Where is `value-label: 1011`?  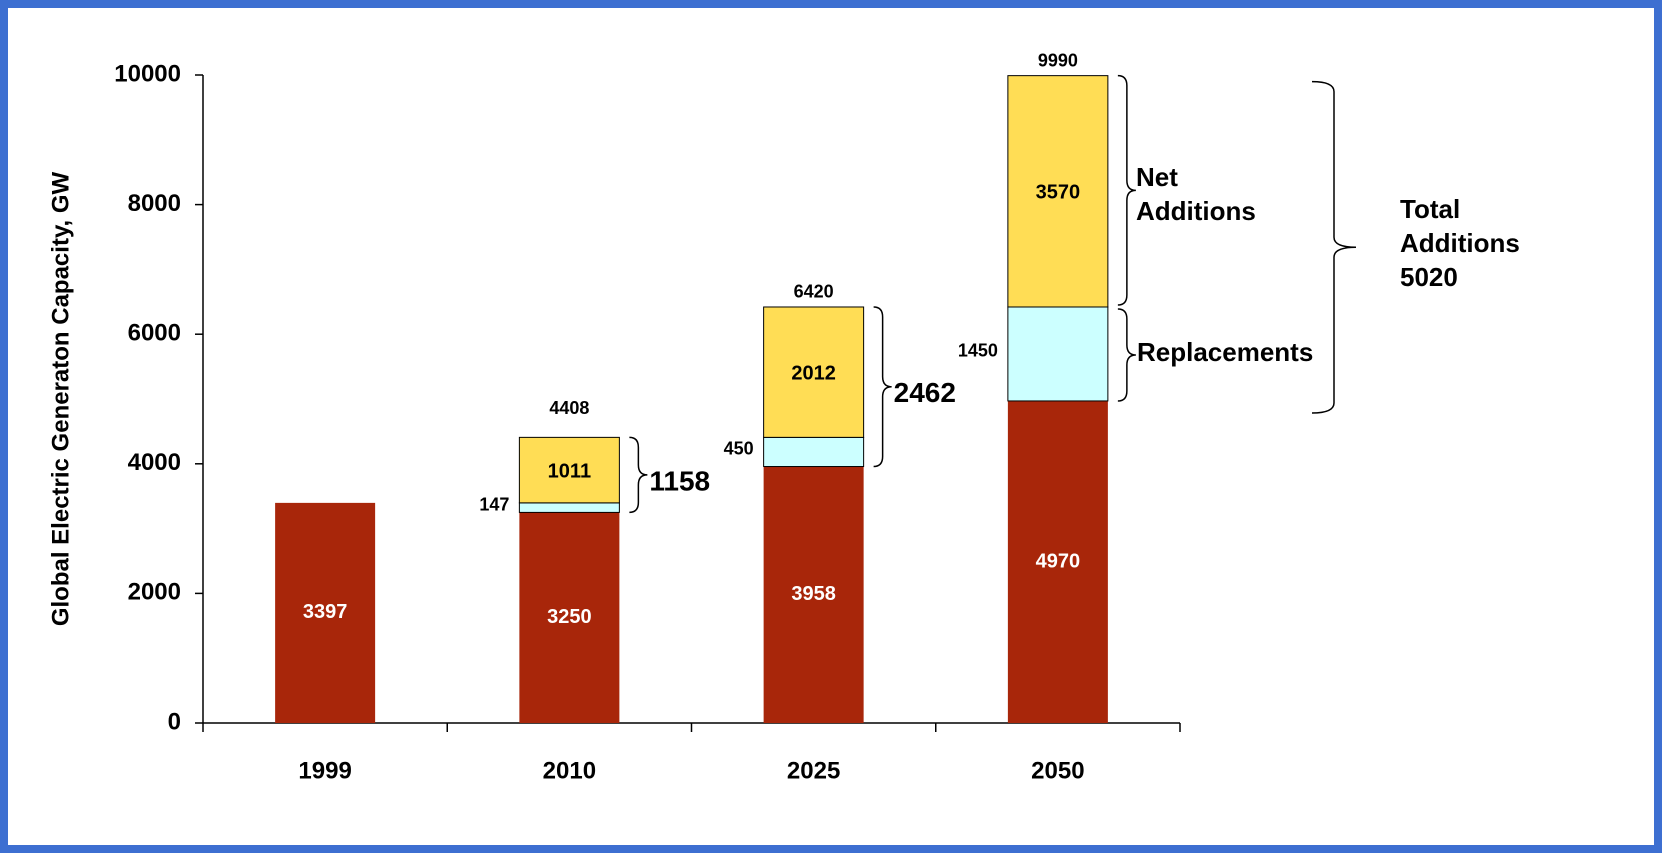
value-label: 1011 is located at coordinates (569, 471).